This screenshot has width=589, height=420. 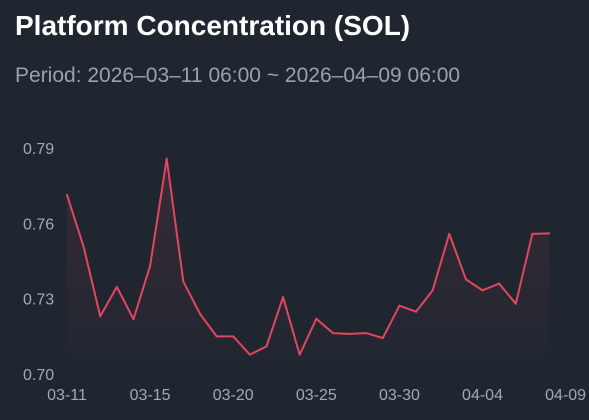 What do you see at coordinates (67, 395) in the screenshot?
I see `x-tick-label: 03-11` at bounding box center [67, 395].